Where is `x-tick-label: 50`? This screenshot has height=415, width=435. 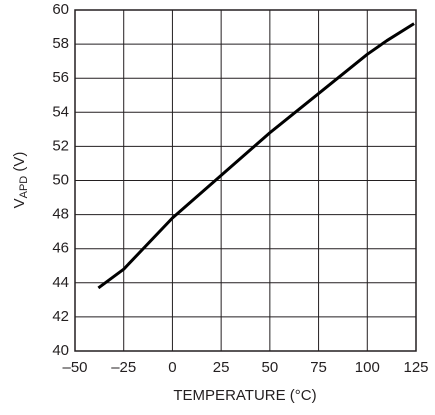 x-tick-label: 50 is located at coordinates (270, 367).